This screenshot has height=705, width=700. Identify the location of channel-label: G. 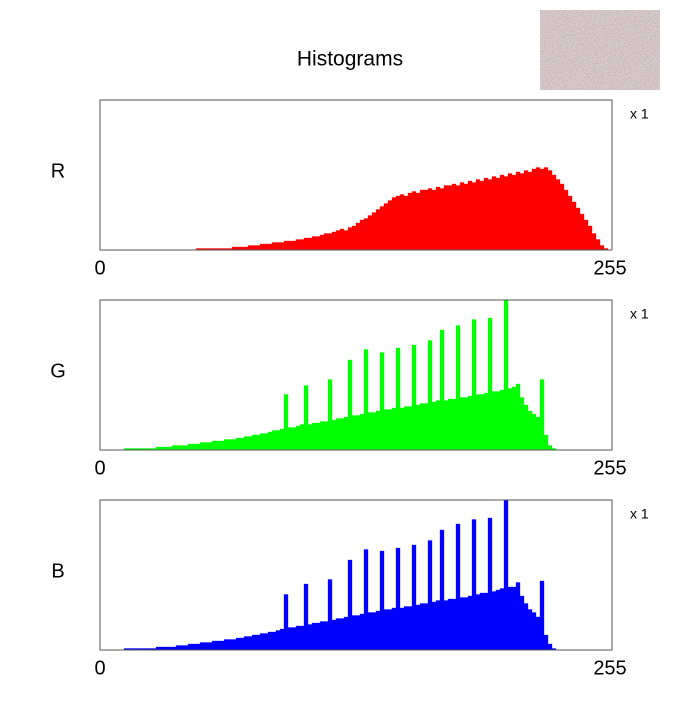
(58, 371).